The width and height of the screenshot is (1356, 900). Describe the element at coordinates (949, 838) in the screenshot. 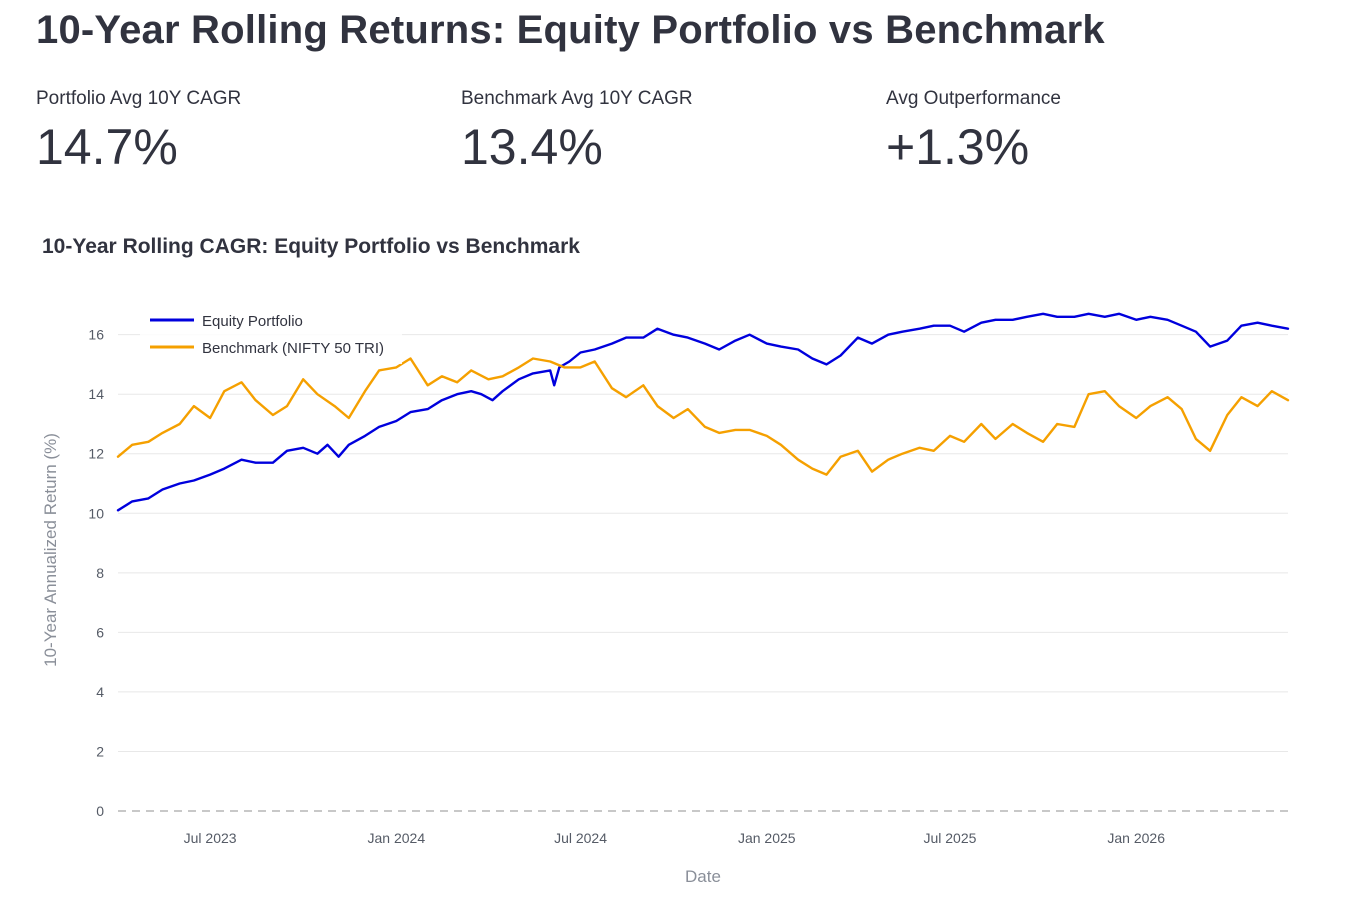

I see `x-tick-label: Jul 2025` at that location.